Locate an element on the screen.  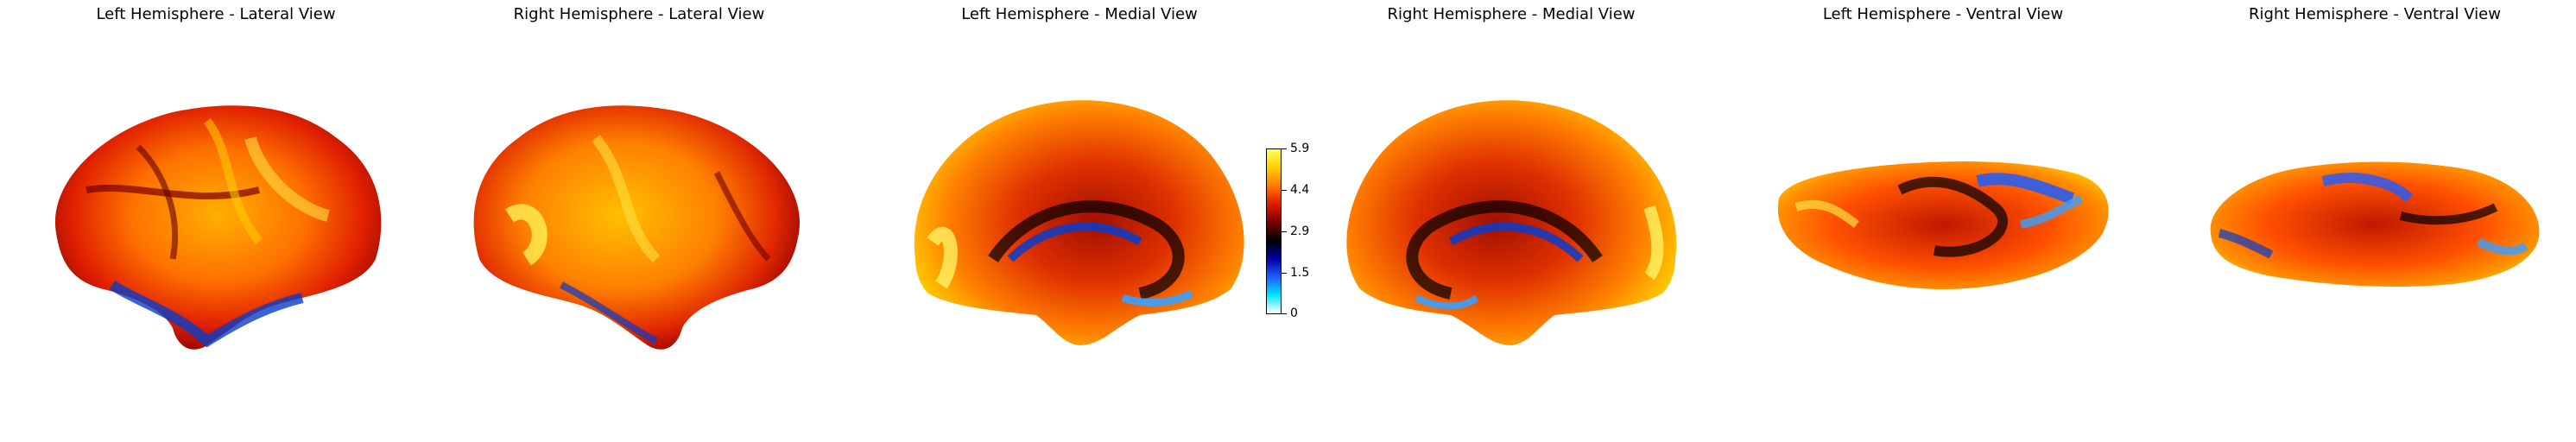
panel-right-medial: Right Hemisphere - Medial View is located at coordinates (1511, 221).